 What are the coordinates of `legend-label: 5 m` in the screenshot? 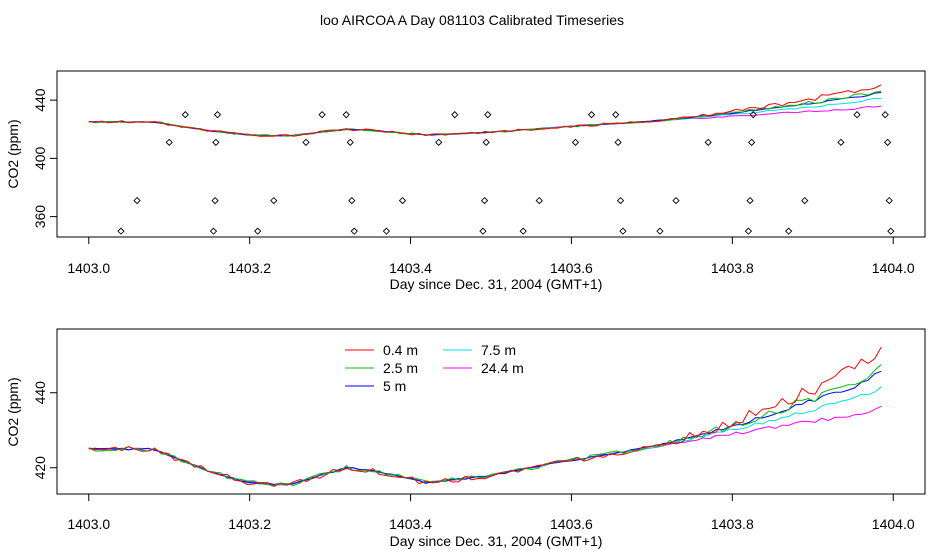 It's located at (394, 386).